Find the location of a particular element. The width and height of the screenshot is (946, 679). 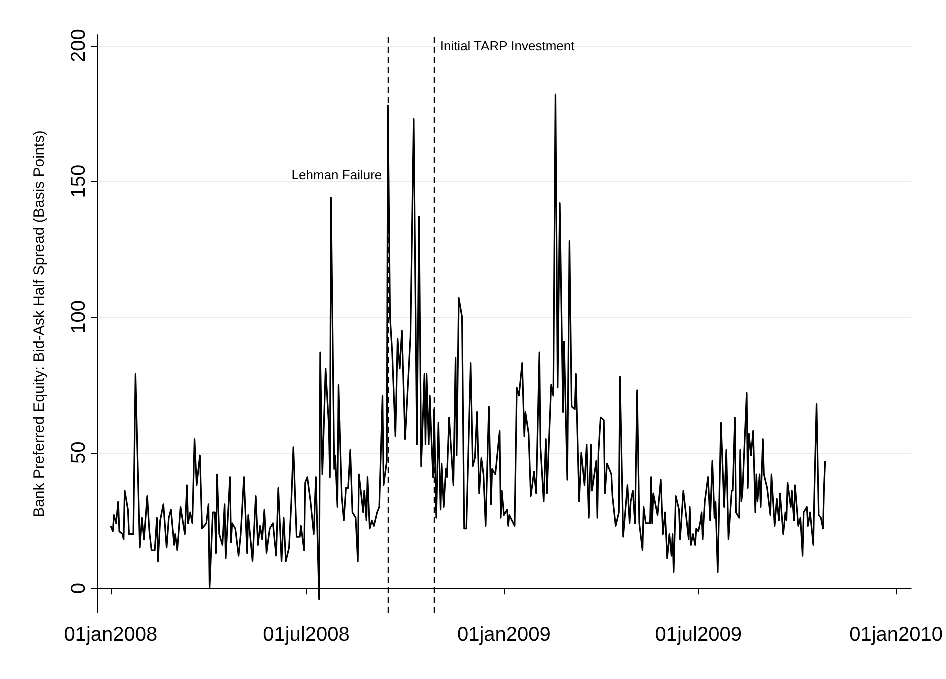

annotation: Initial TARP Investment is located at coordinates (508, 46).